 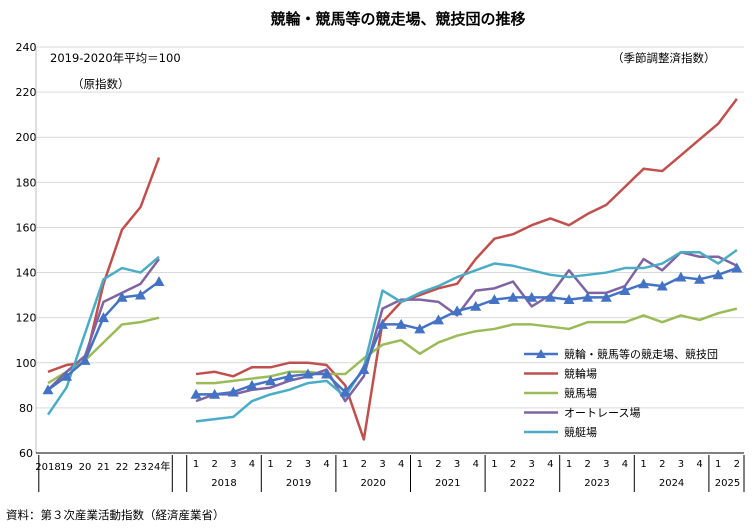 I want to click on x-tick-label-annual: 23, so click(x=140, y=467).